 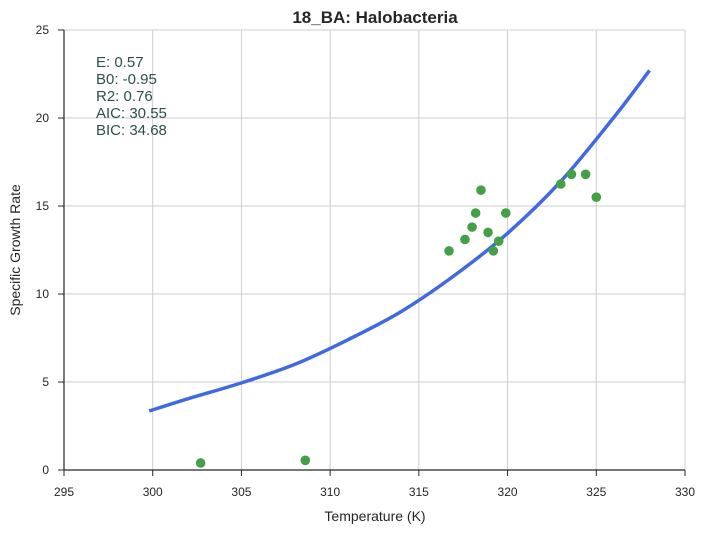 I want to click on x-tick-label: 315, so click(x=419, y=492).